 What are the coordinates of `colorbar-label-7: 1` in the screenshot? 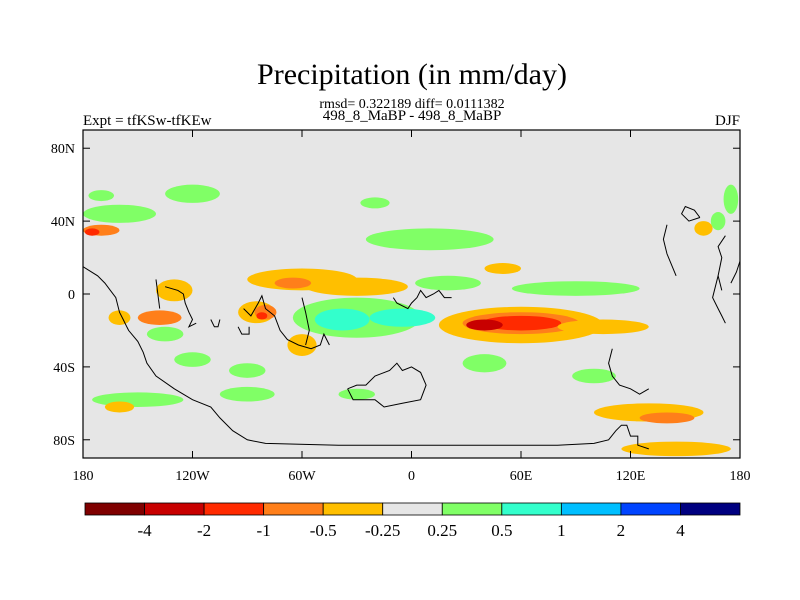 It's located at (561, 530).